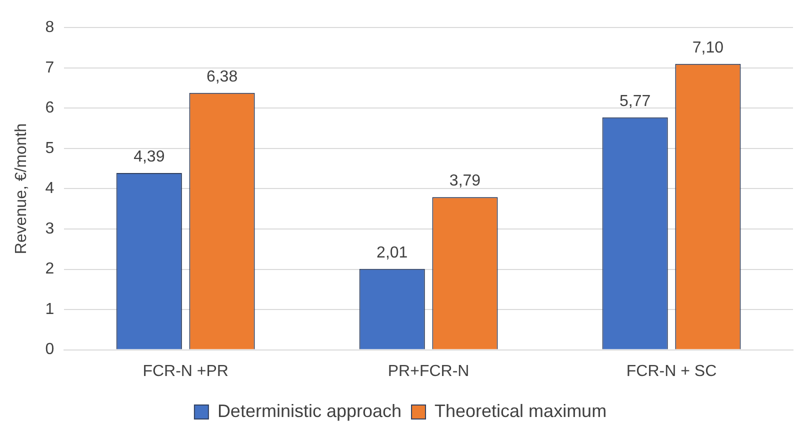 This screenshot has width=809, height=439. Describe the element at coordinates (309, 410) in the screenshot. I see `legend-label: Deterministic approach` at that location.